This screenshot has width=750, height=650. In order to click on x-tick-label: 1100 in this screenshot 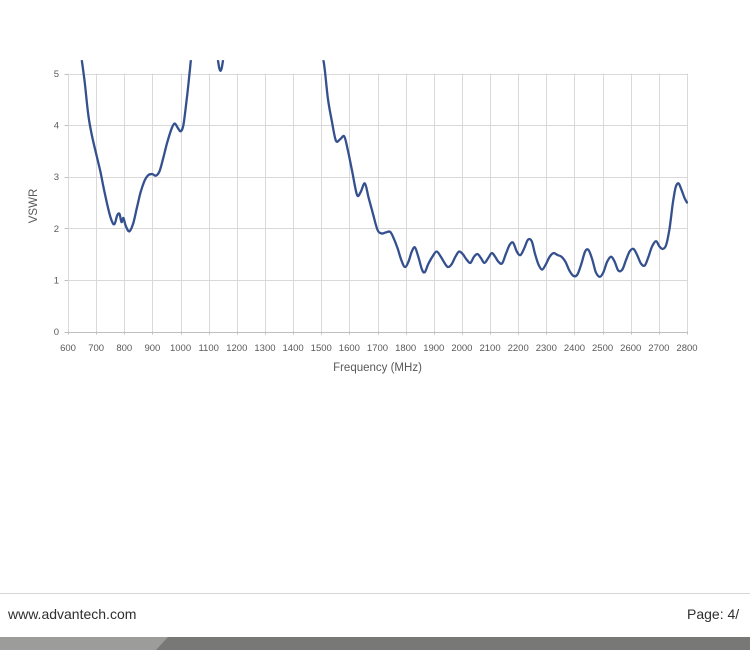, I will do `click(208, 348)`.